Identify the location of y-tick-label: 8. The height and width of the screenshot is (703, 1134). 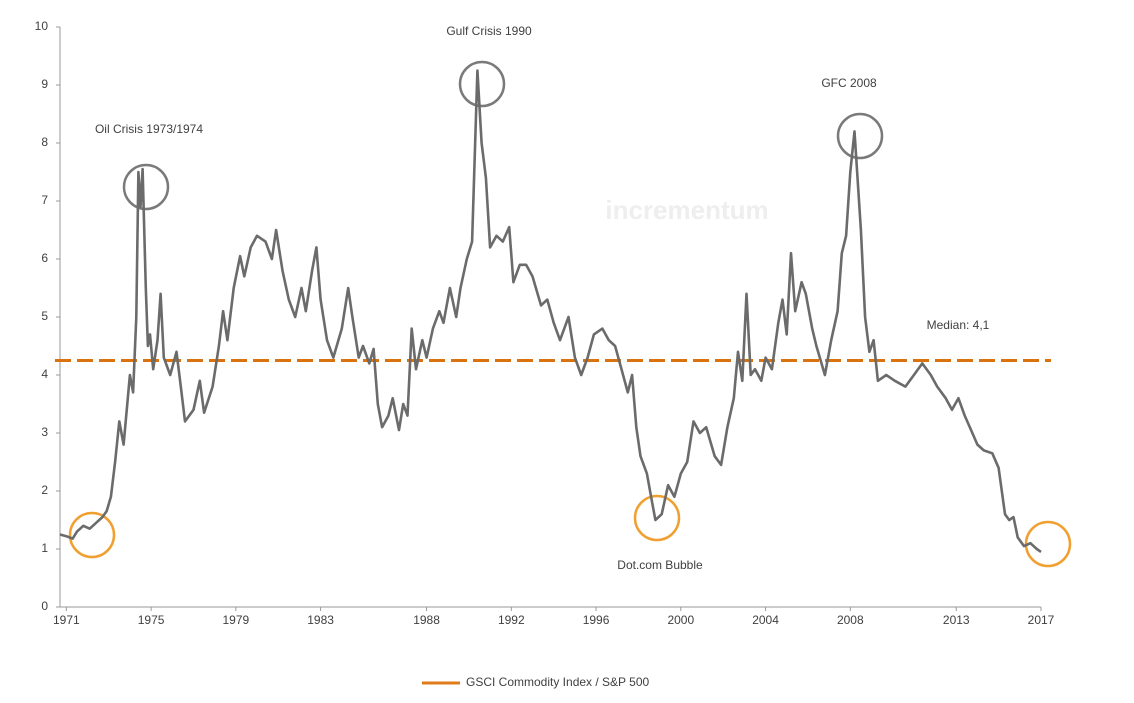
(44, 142).